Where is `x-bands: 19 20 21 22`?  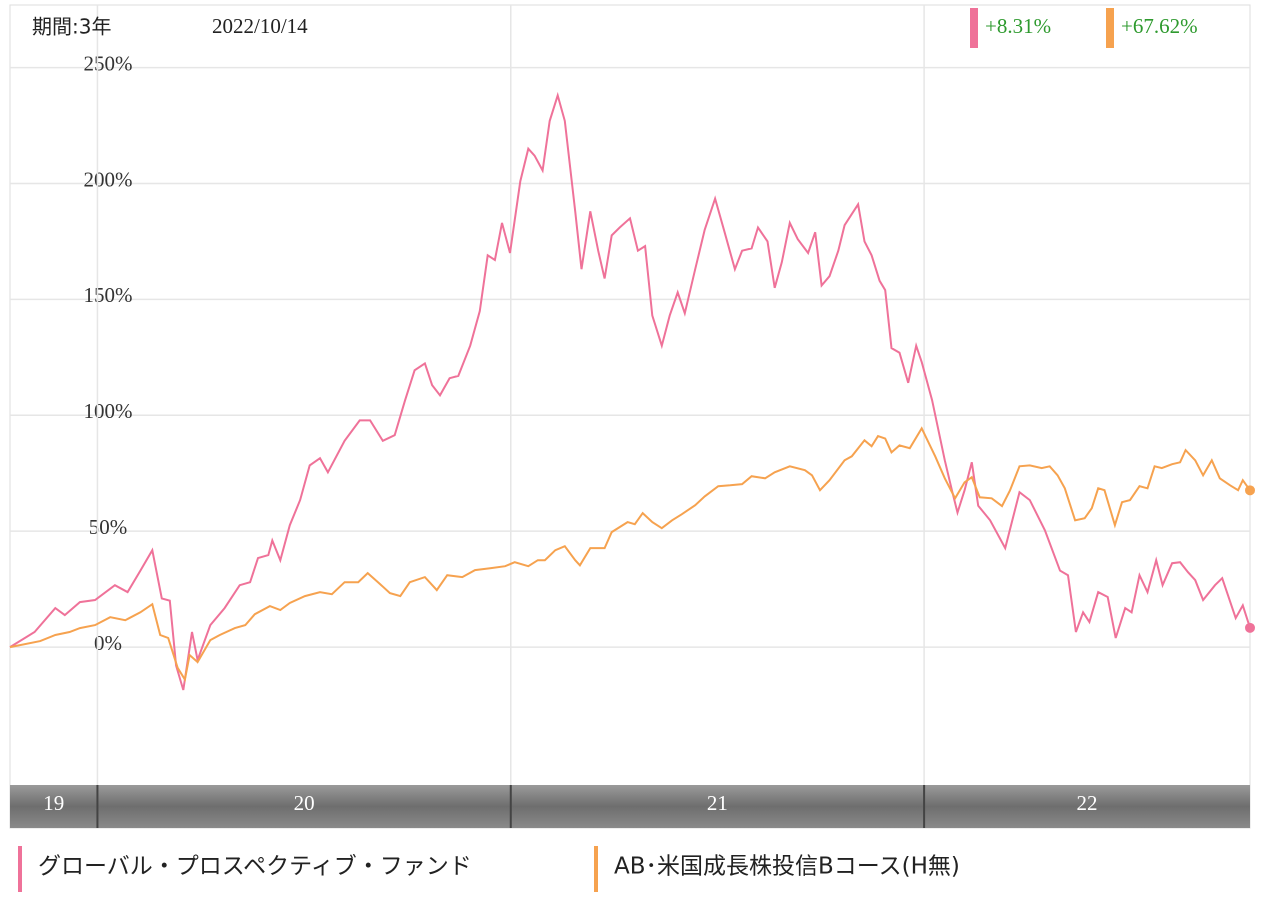 x-bands: 19 20 21 22 is located at coordinates (570, 806).